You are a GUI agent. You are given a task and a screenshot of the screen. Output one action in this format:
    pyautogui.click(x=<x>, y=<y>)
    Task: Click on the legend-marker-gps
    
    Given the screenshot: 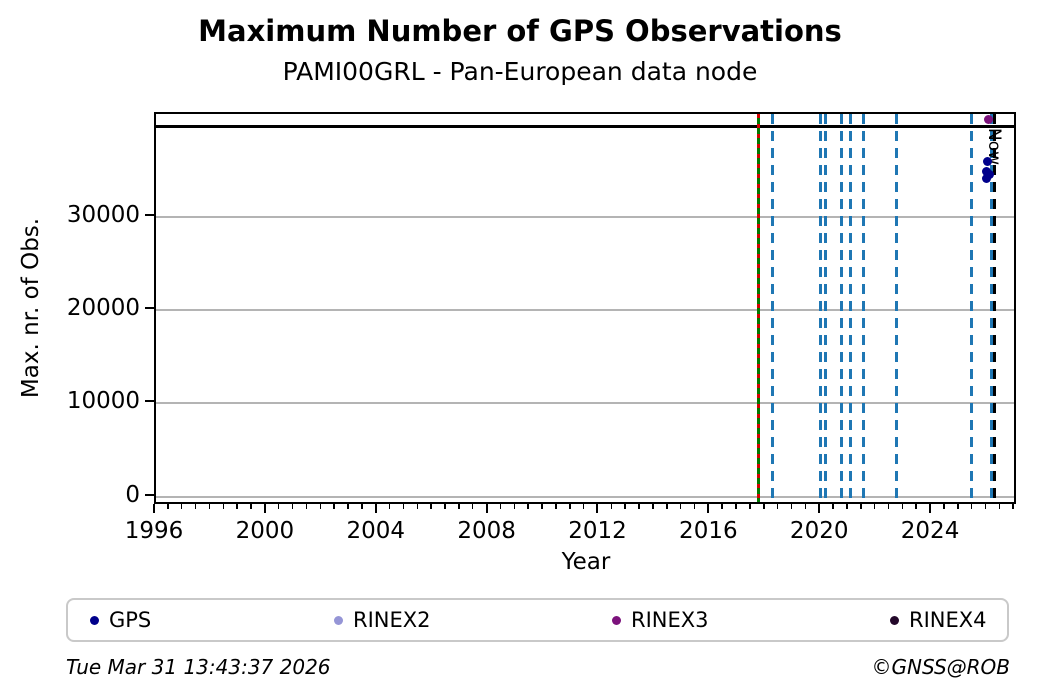 What is the action you would take?
    pyautogui.click(x=94, y=620)
    